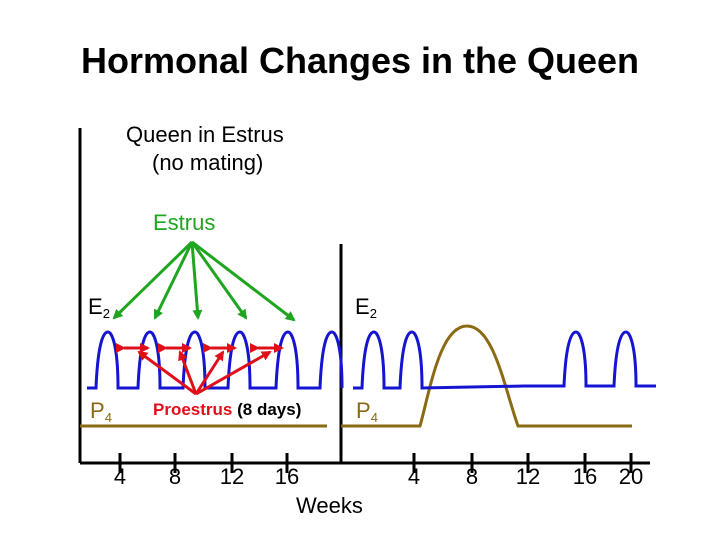 The image size is (720, 540). I want to click on tick-label-left-4: 16, so click(287, 476).